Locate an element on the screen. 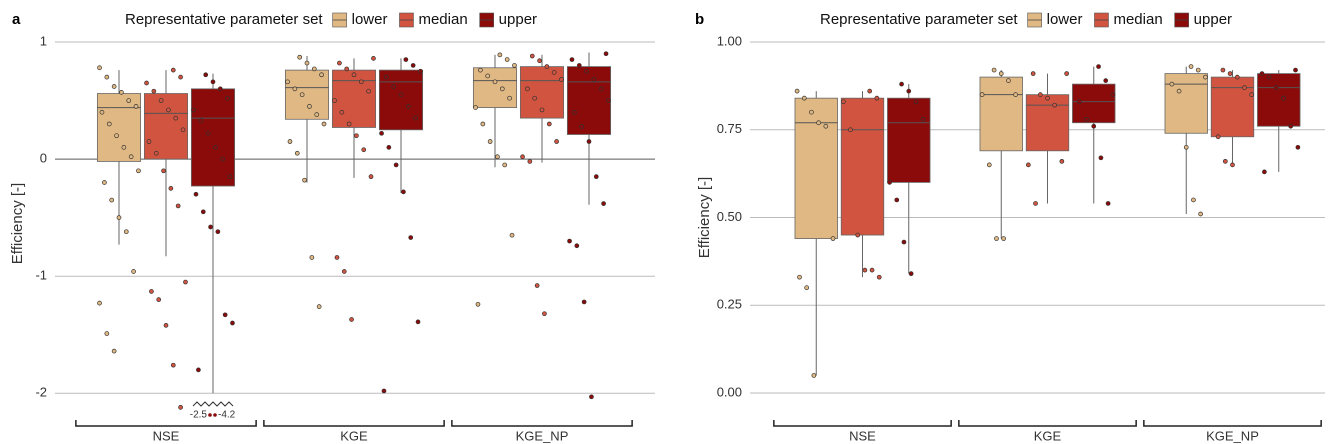 The image size is (1329, 444). legend-label: median is located at coordinates (1137, 19).